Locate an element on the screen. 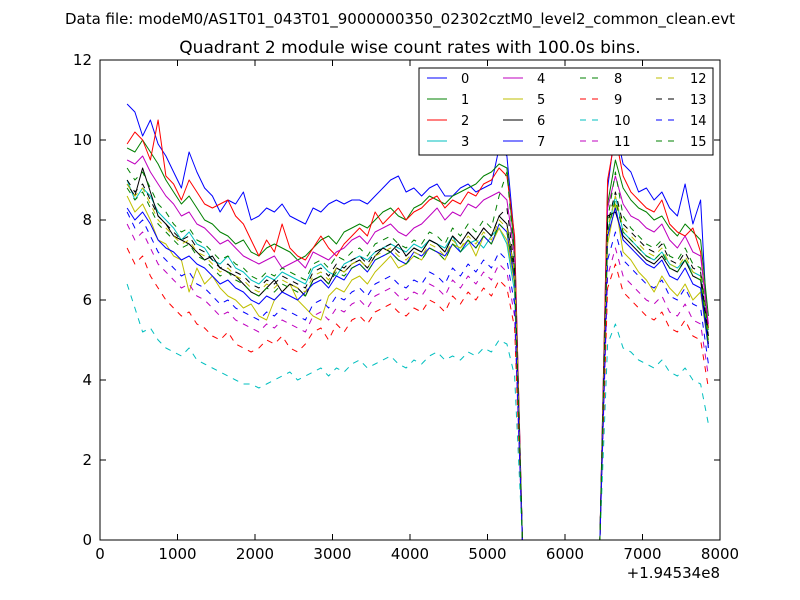 Image resolution: width=800 pixels, height=600 pixels. y-tick-label: 6 is located at coordinates (87, 300).